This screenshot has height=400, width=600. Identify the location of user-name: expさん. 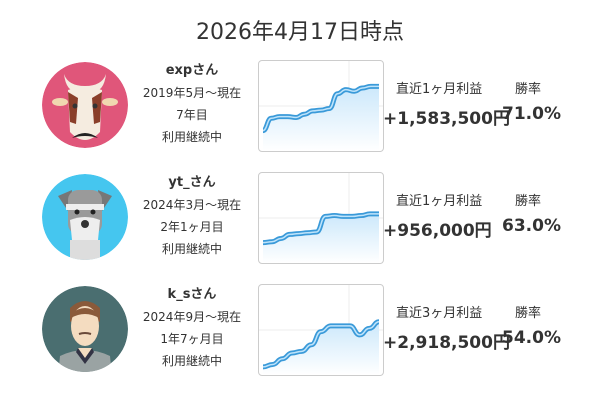
(192, 70).